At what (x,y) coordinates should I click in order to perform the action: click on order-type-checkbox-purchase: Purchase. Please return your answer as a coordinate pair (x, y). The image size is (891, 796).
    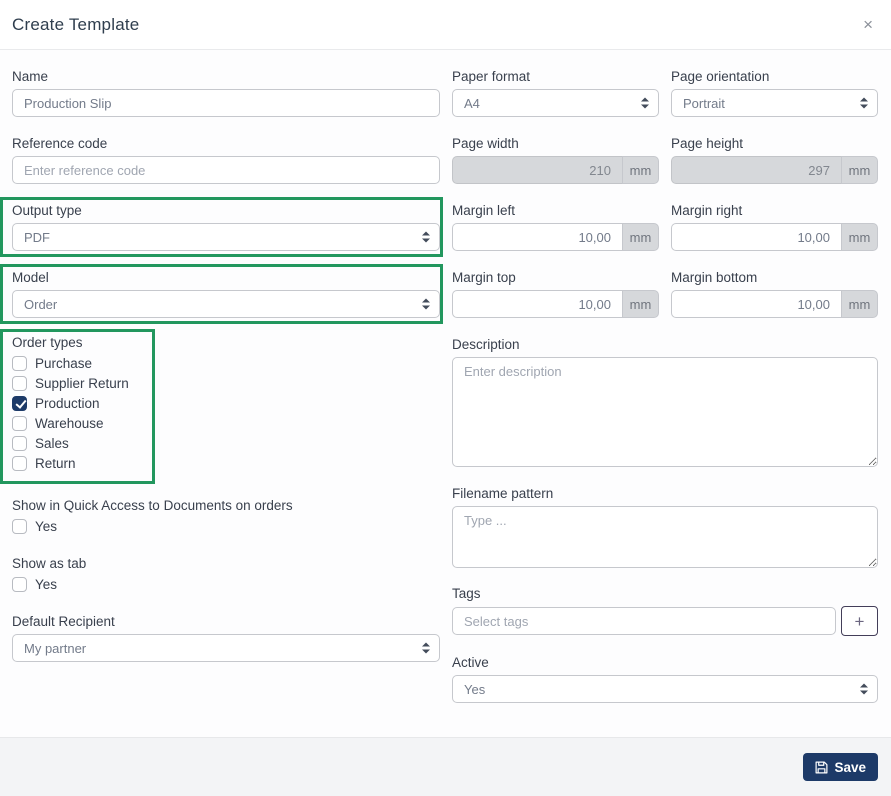
    Looking at the image, I should click on (82, 363).